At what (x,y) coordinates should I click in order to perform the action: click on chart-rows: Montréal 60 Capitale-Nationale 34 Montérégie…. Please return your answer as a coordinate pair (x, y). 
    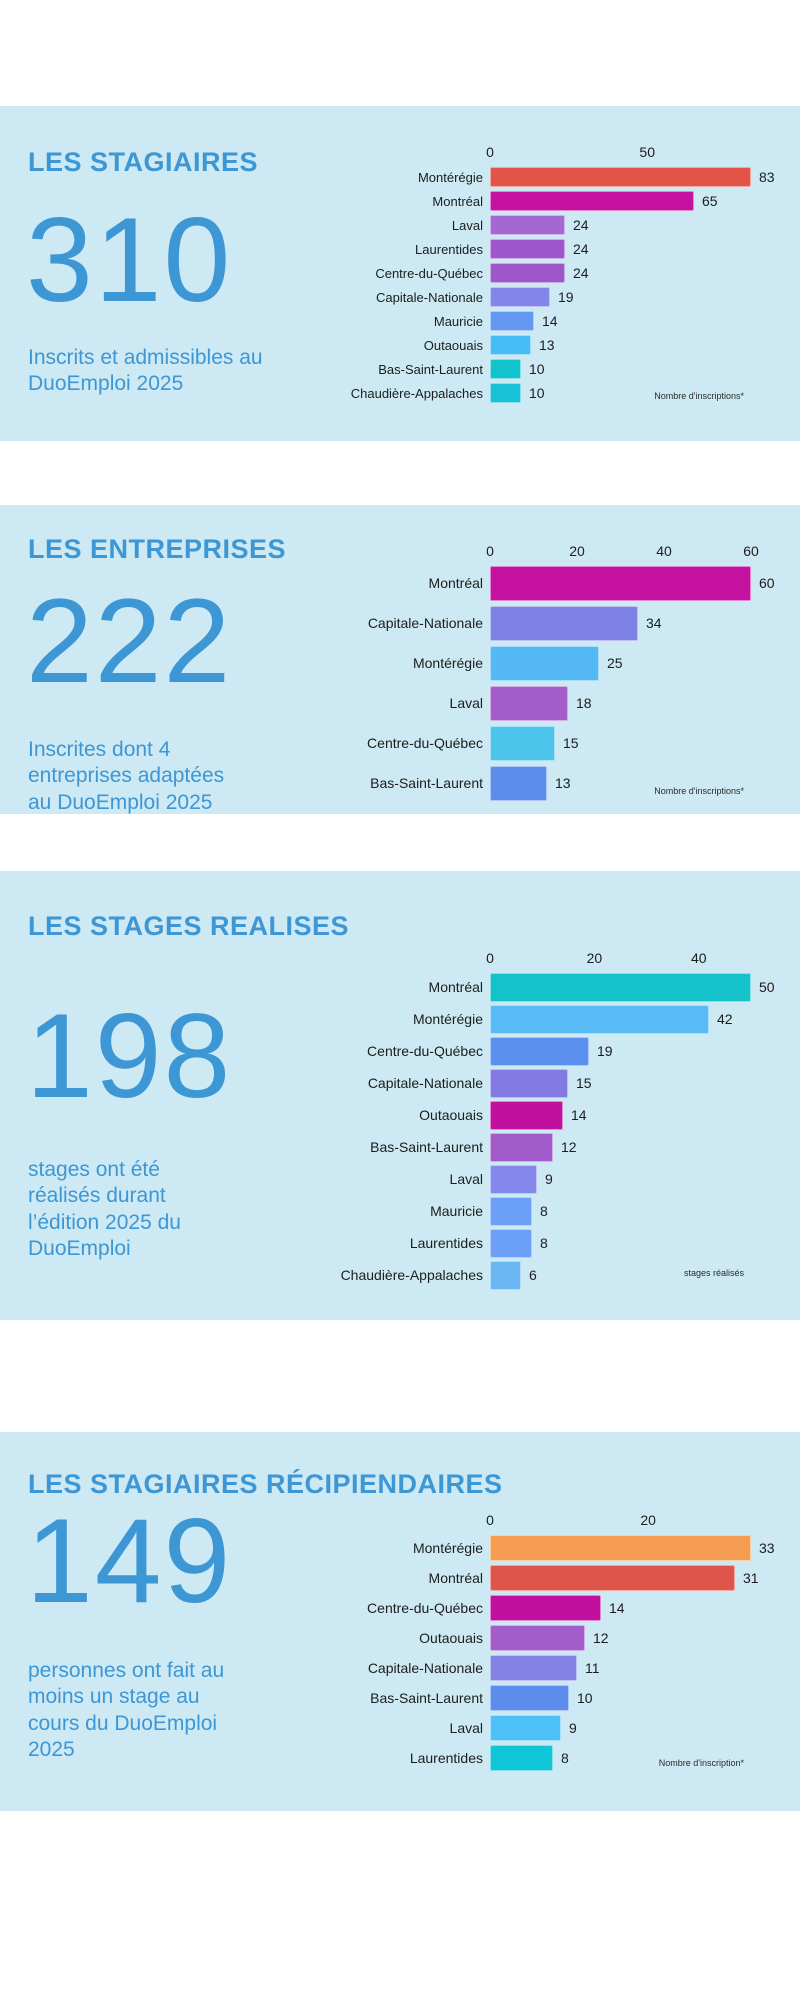
    Looking at the image, I should click on (518, 683).